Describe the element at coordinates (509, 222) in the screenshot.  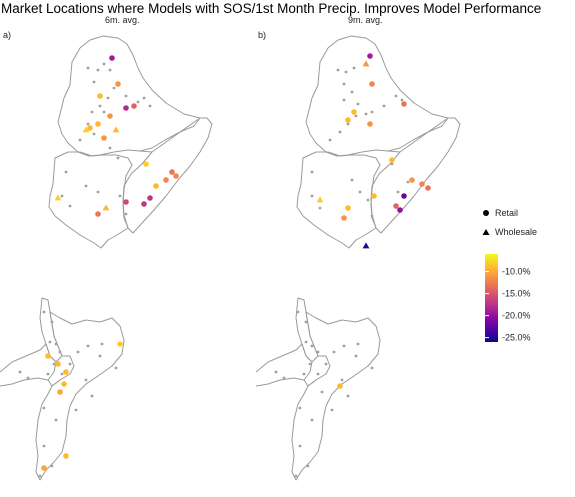
I see `shape-legend: Retail Wholesale` at that location.